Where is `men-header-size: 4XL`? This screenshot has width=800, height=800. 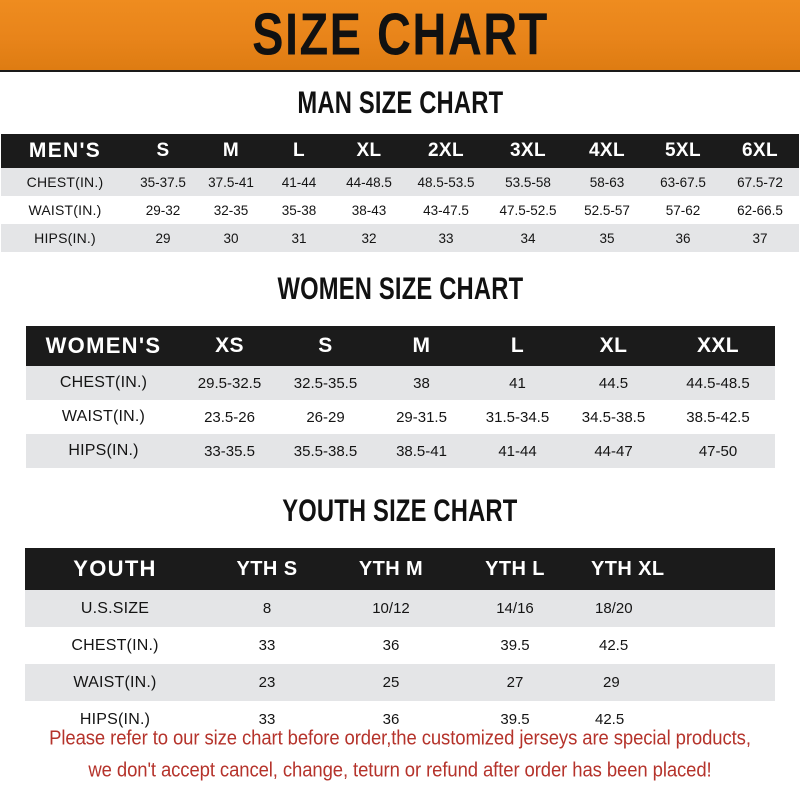
men-header-size: 4XL is located at coordinates (607, 151).